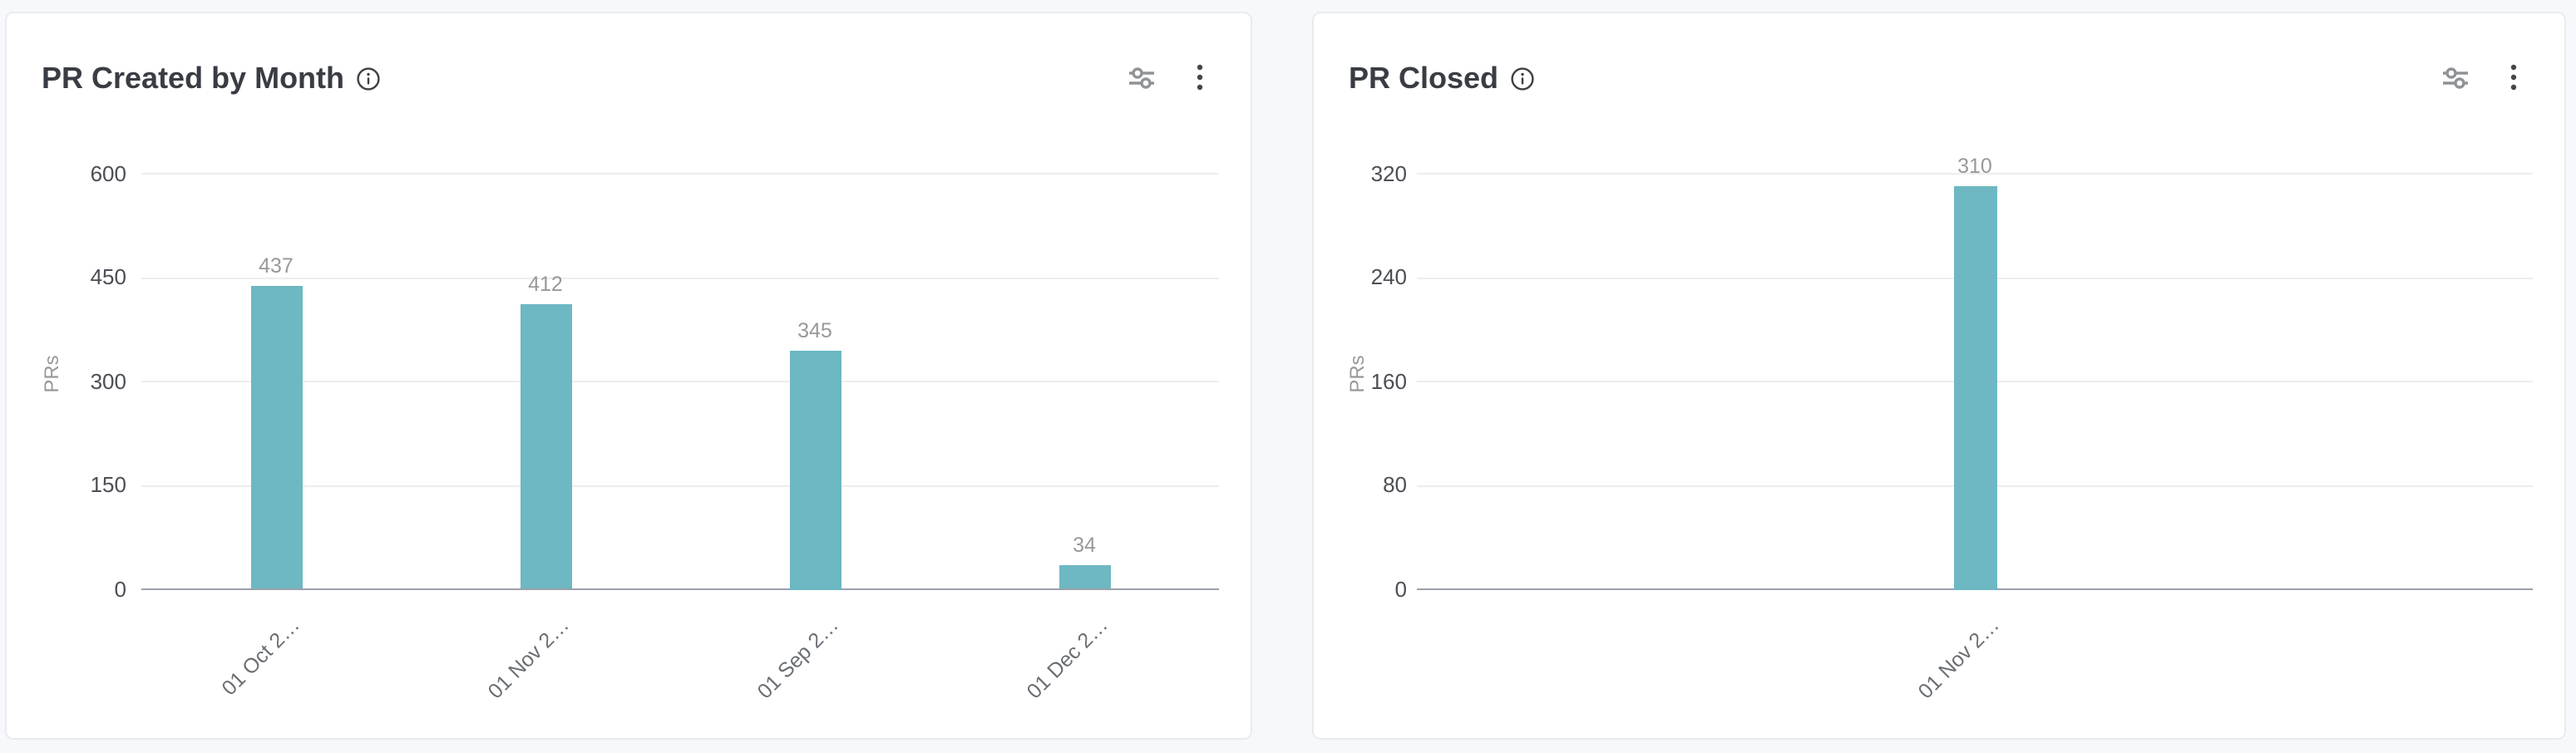 This screenshot has height=753, width=2576. Describe the element at coordinates (108, 381) in the screenshot. I see `y-tick-label: 300` at that location.